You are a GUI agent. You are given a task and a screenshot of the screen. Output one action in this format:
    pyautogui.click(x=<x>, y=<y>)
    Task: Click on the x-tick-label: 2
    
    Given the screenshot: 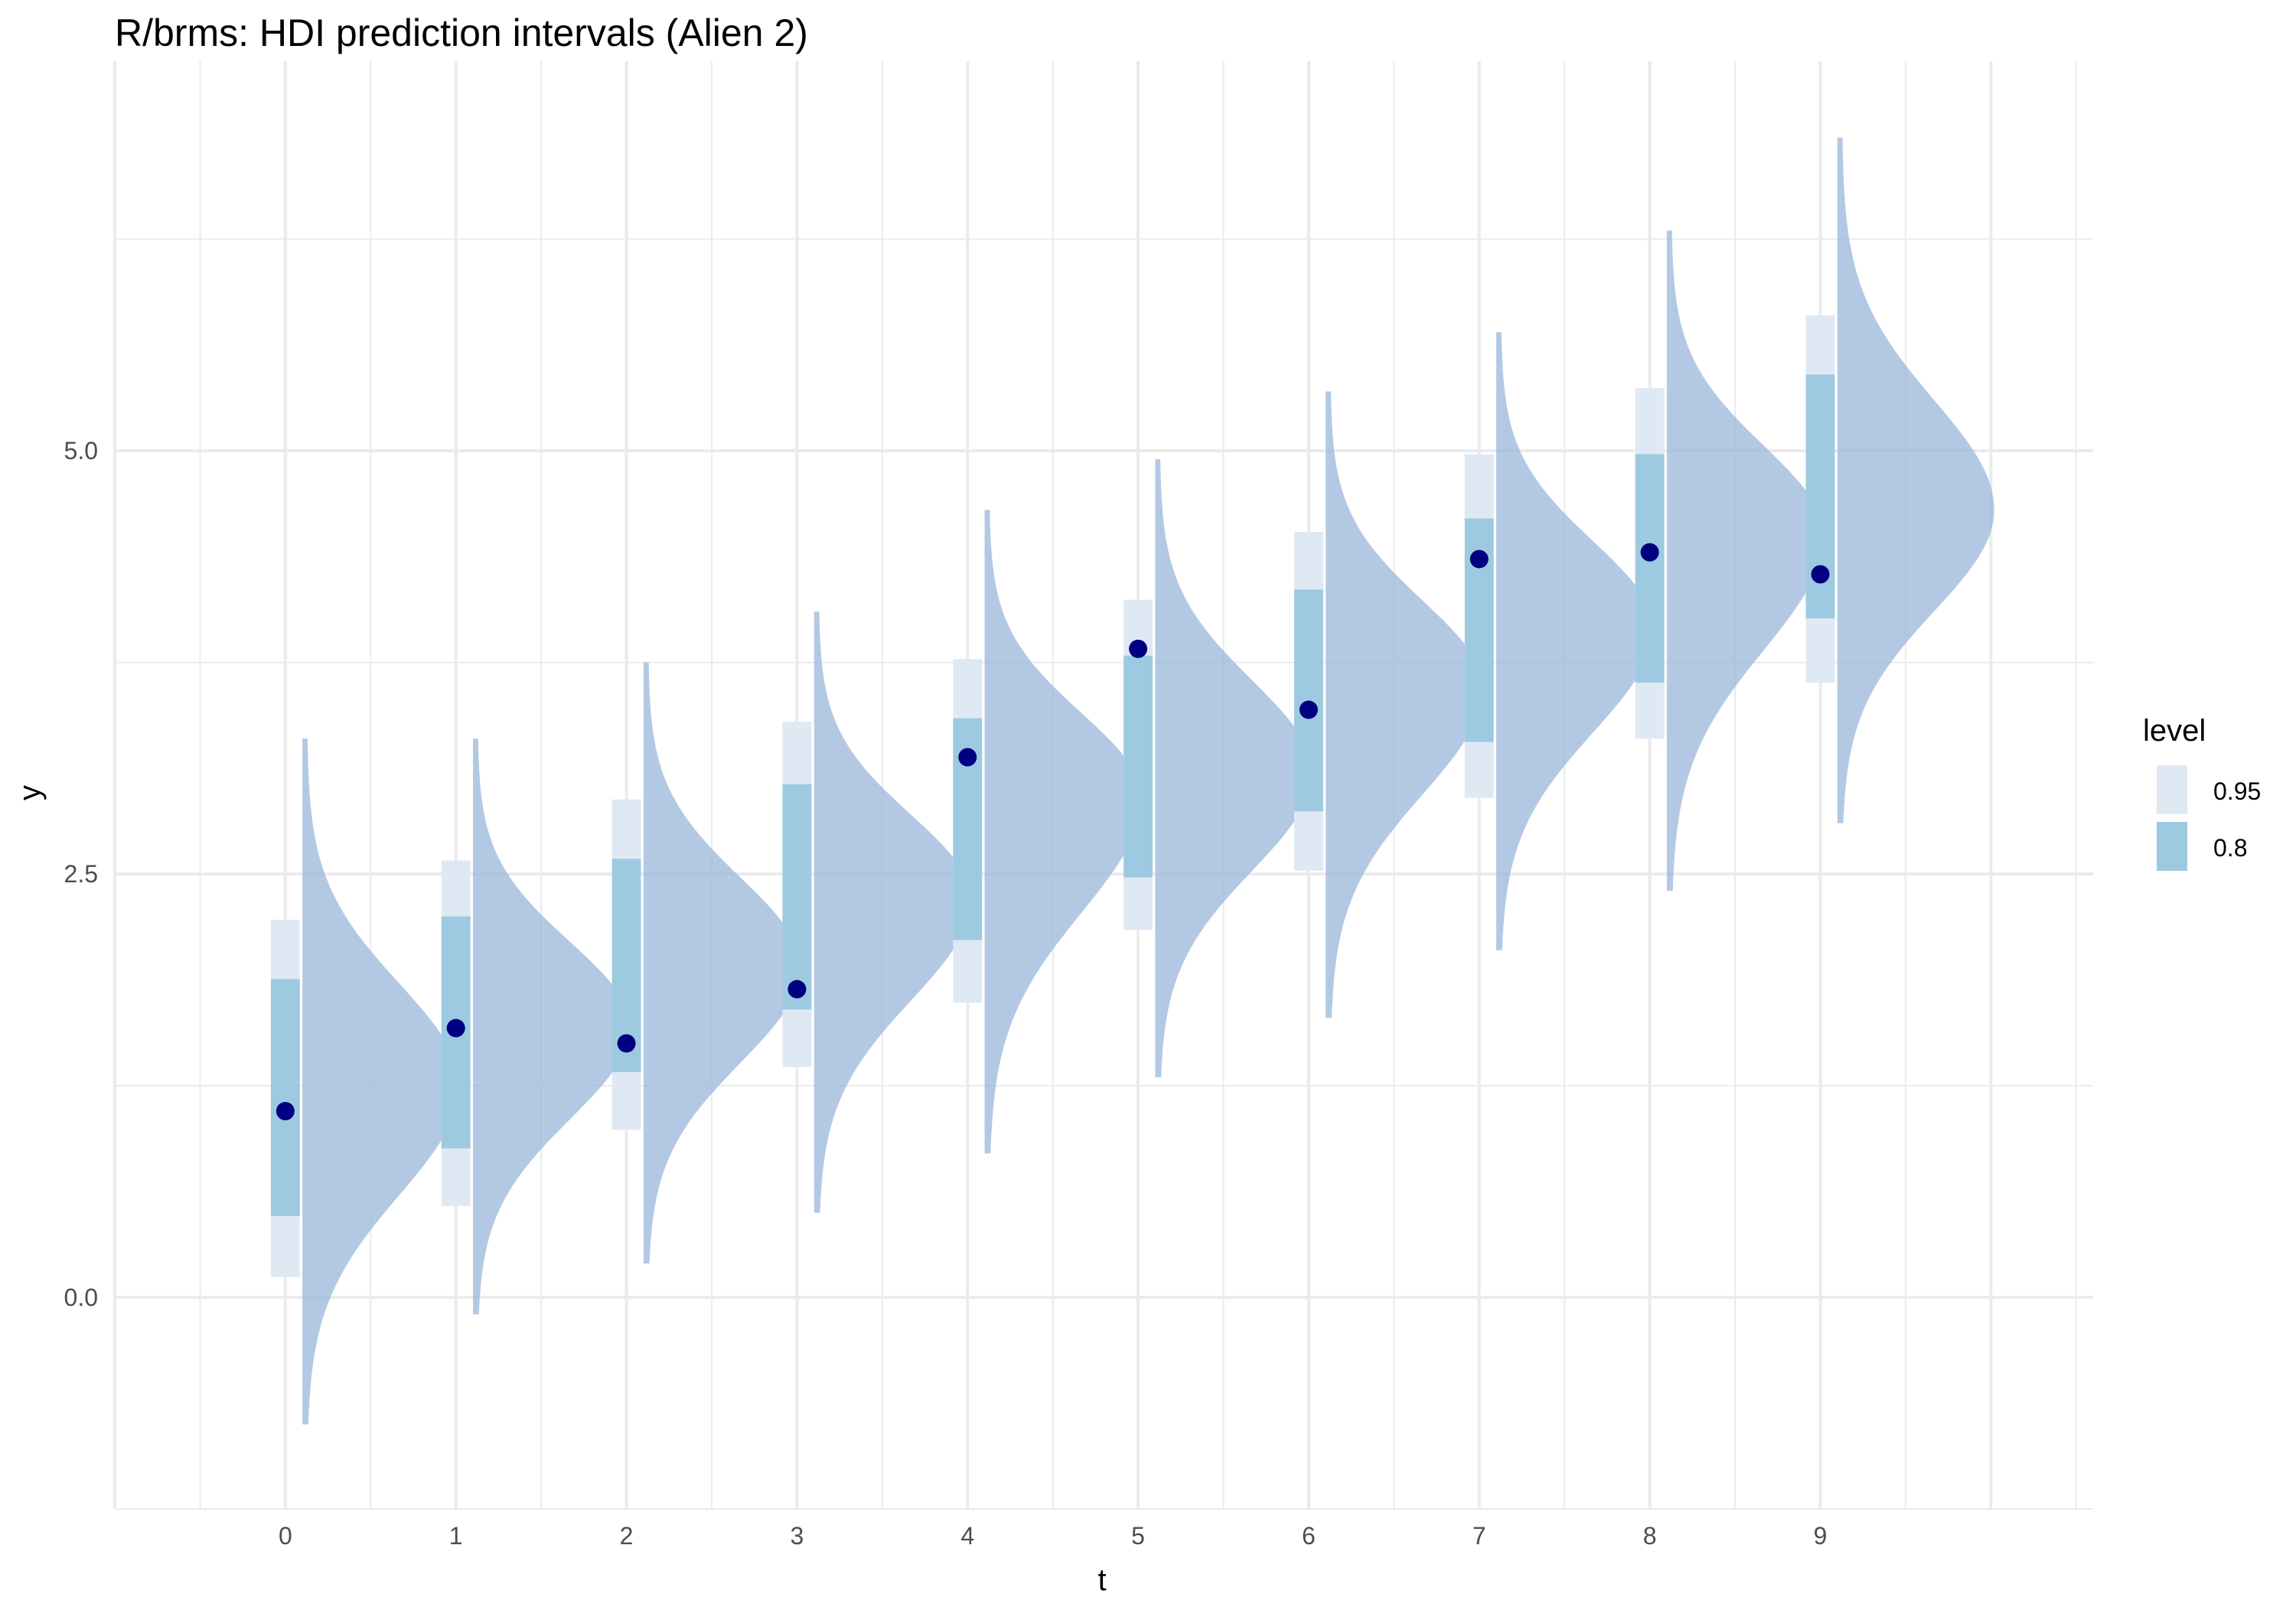 What is the action you would take?
    pyautogui.click(x=627, y=1536)
    